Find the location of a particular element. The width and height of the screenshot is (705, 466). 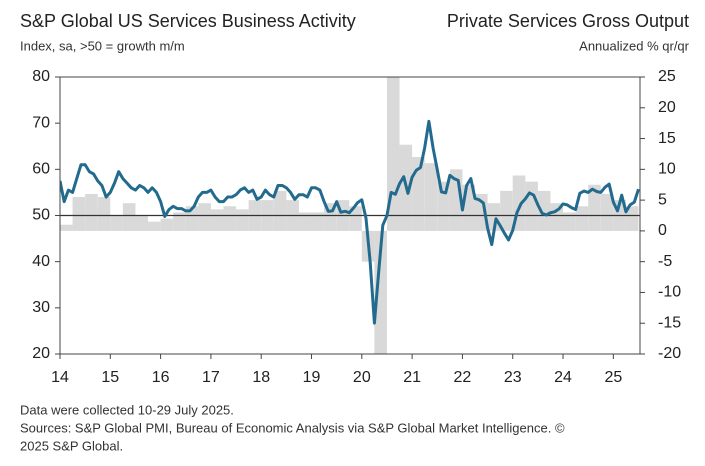

x-tick-label: 23 is located at coordinates (513, 377).